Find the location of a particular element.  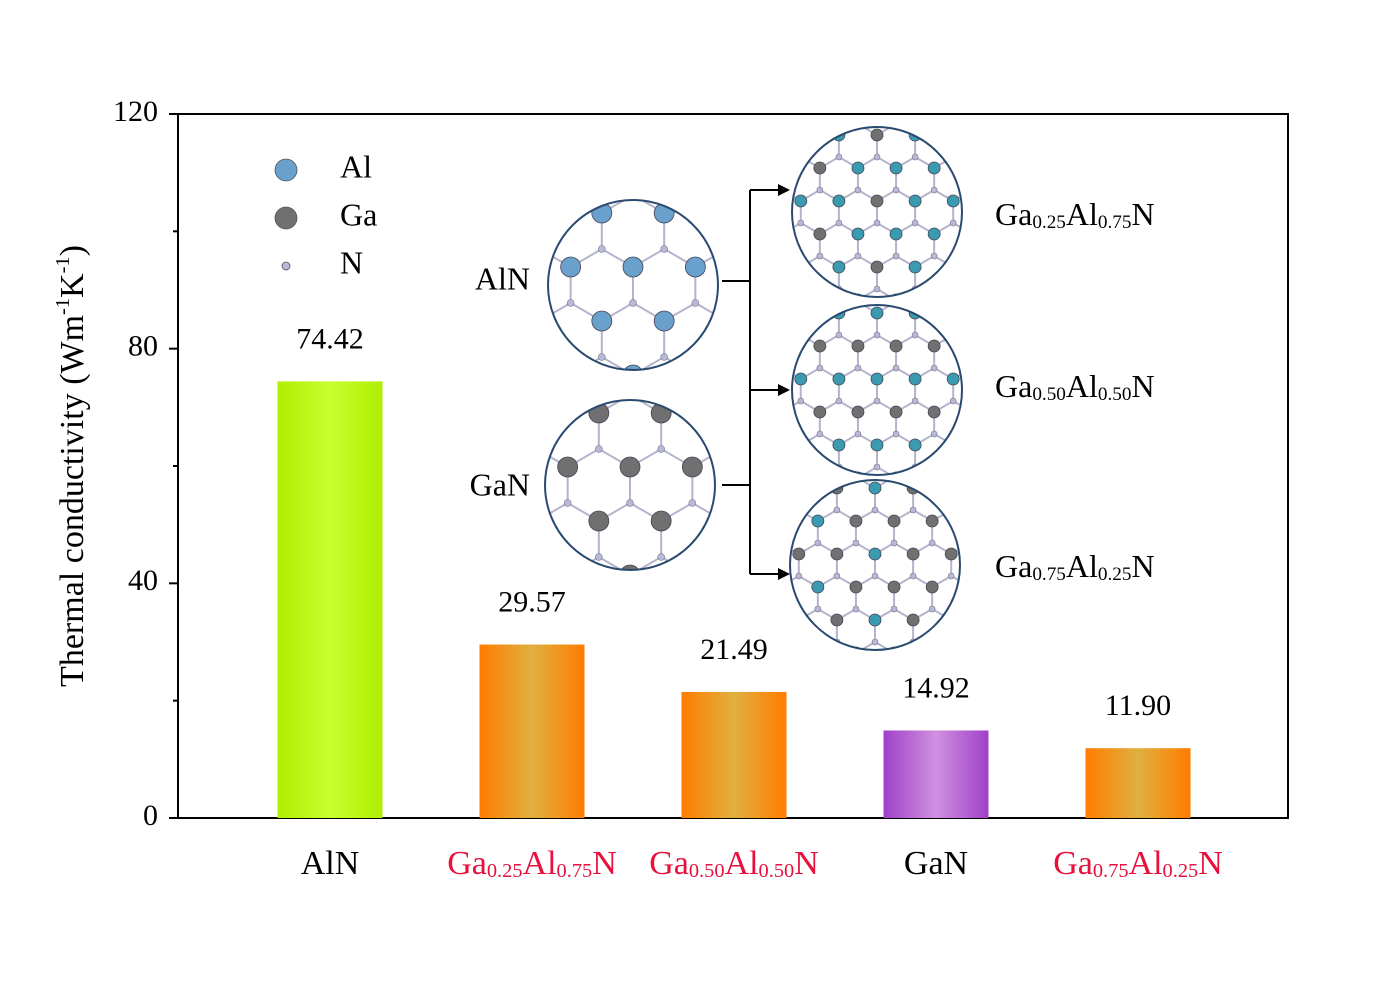

y-axis-label: Thermal conductivity (Wm-1K-1) is located at coordinates (71, 466).